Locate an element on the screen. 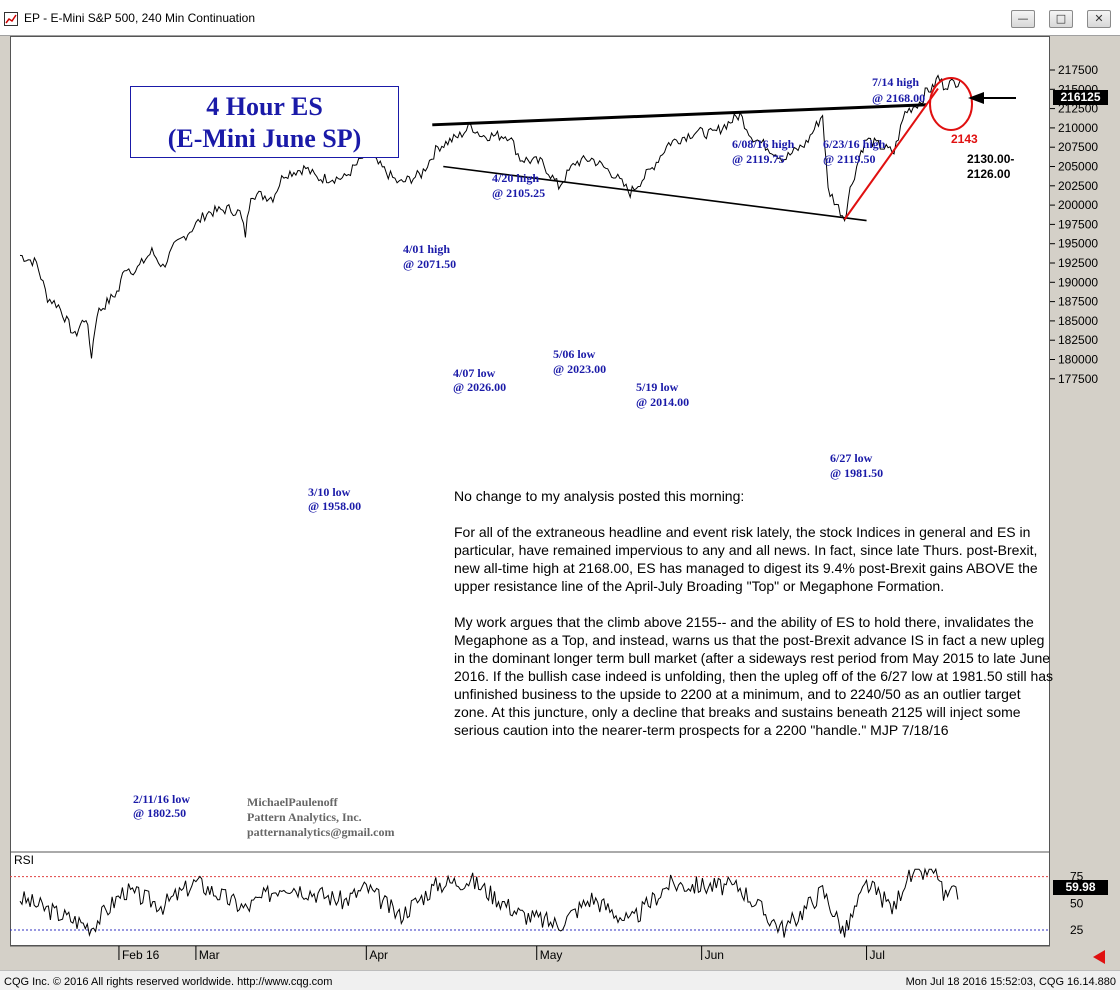 Image resolution: width=1120 pixels, height=990 pixels. x-tick-label: Jun is located at coordinates (714, 955).